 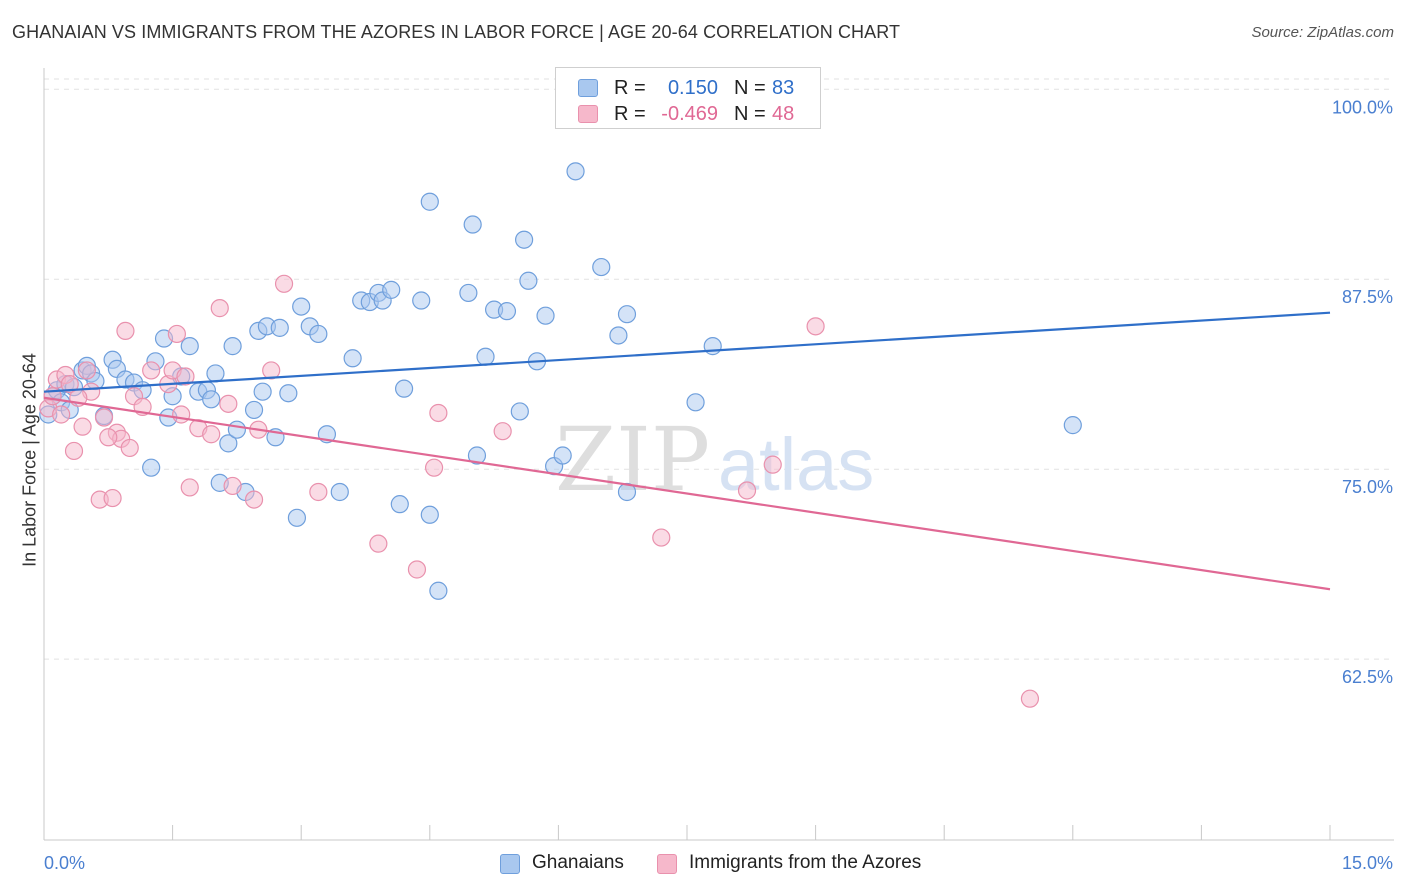 I want to click on legend-swatch-azores, so click(x=588, y=114).